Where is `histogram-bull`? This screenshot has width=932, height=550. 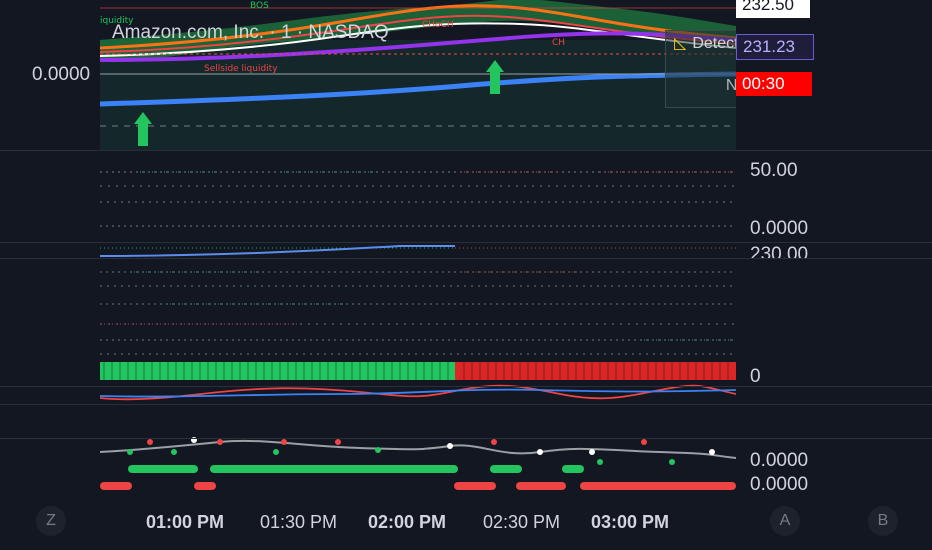
histogram-bull is located at coordinates (277, 371).